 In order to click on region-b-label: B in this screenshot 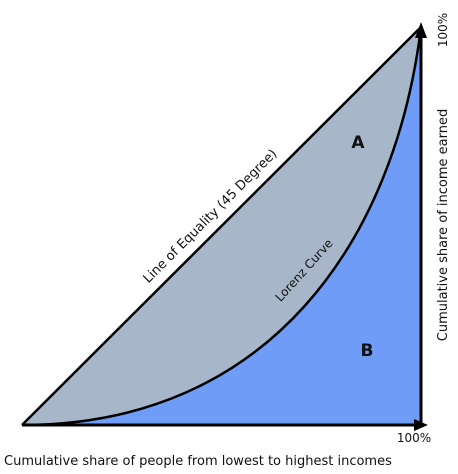, I will do `click(367, 351)`.